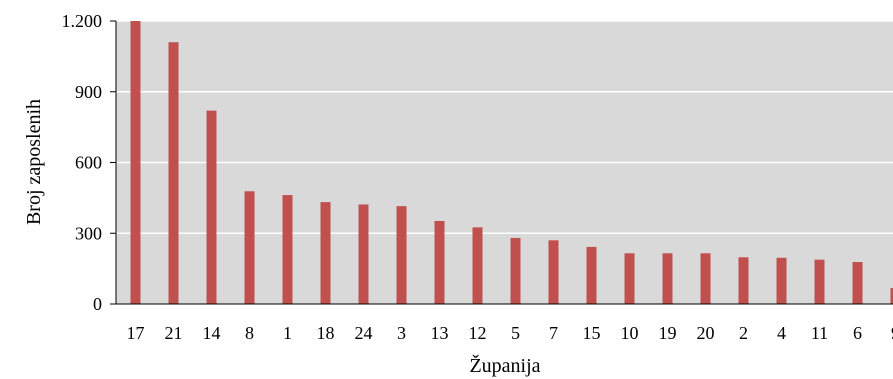  I want to click on y-tick-label: 300, so click(88, 233).